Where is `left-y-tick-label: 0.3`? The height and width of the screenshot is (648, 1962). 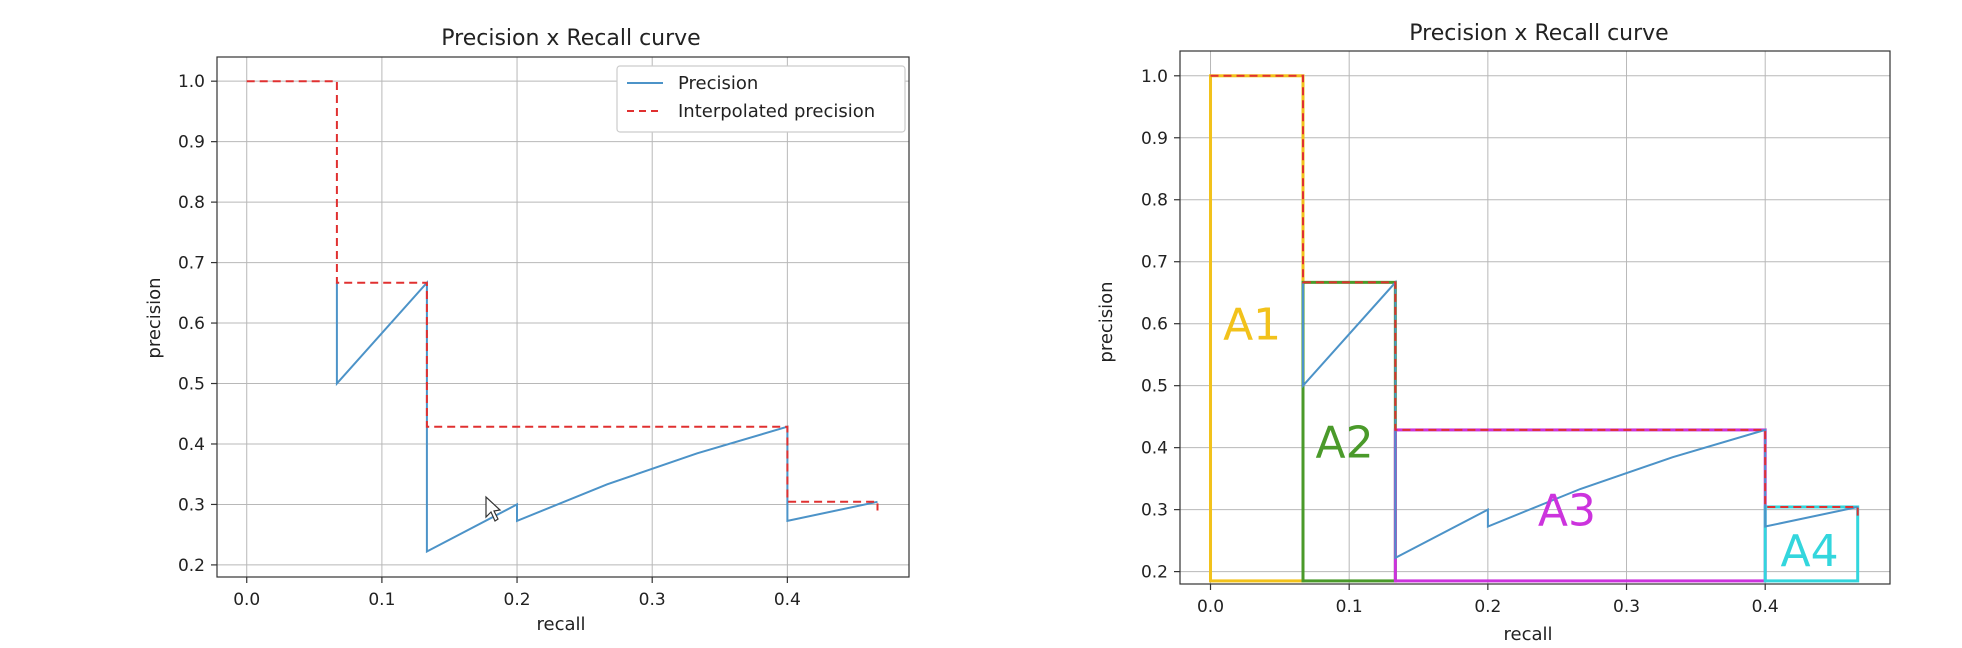
left-y-tick-label: 0.3 is located at coordinates (191, 505).